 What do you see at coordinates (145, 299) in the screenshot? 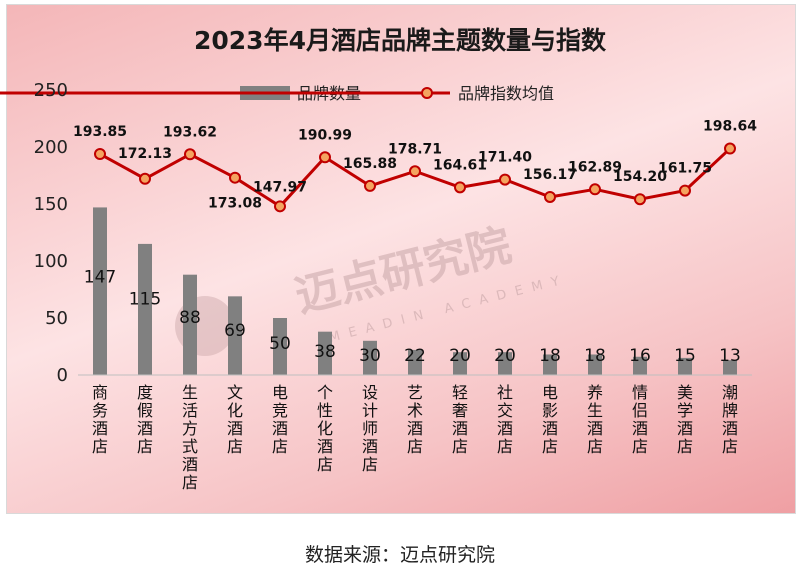
I see `bar-value-label: 115` at bounding box center [145, 299].